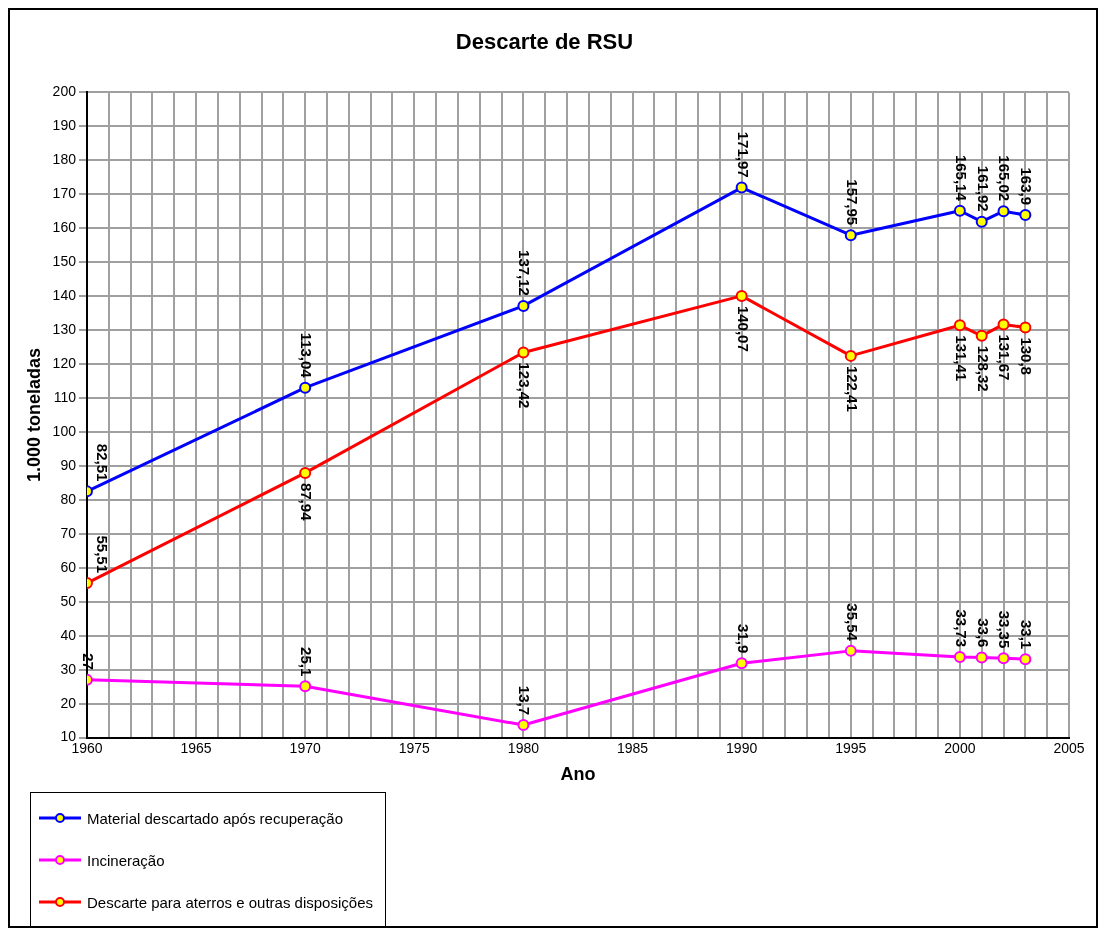 This screenshot has width=1109, height=938. Describe the element at coordinates (523, 747) in the screenshot. I see `x-tick-label: 1980` at that location.